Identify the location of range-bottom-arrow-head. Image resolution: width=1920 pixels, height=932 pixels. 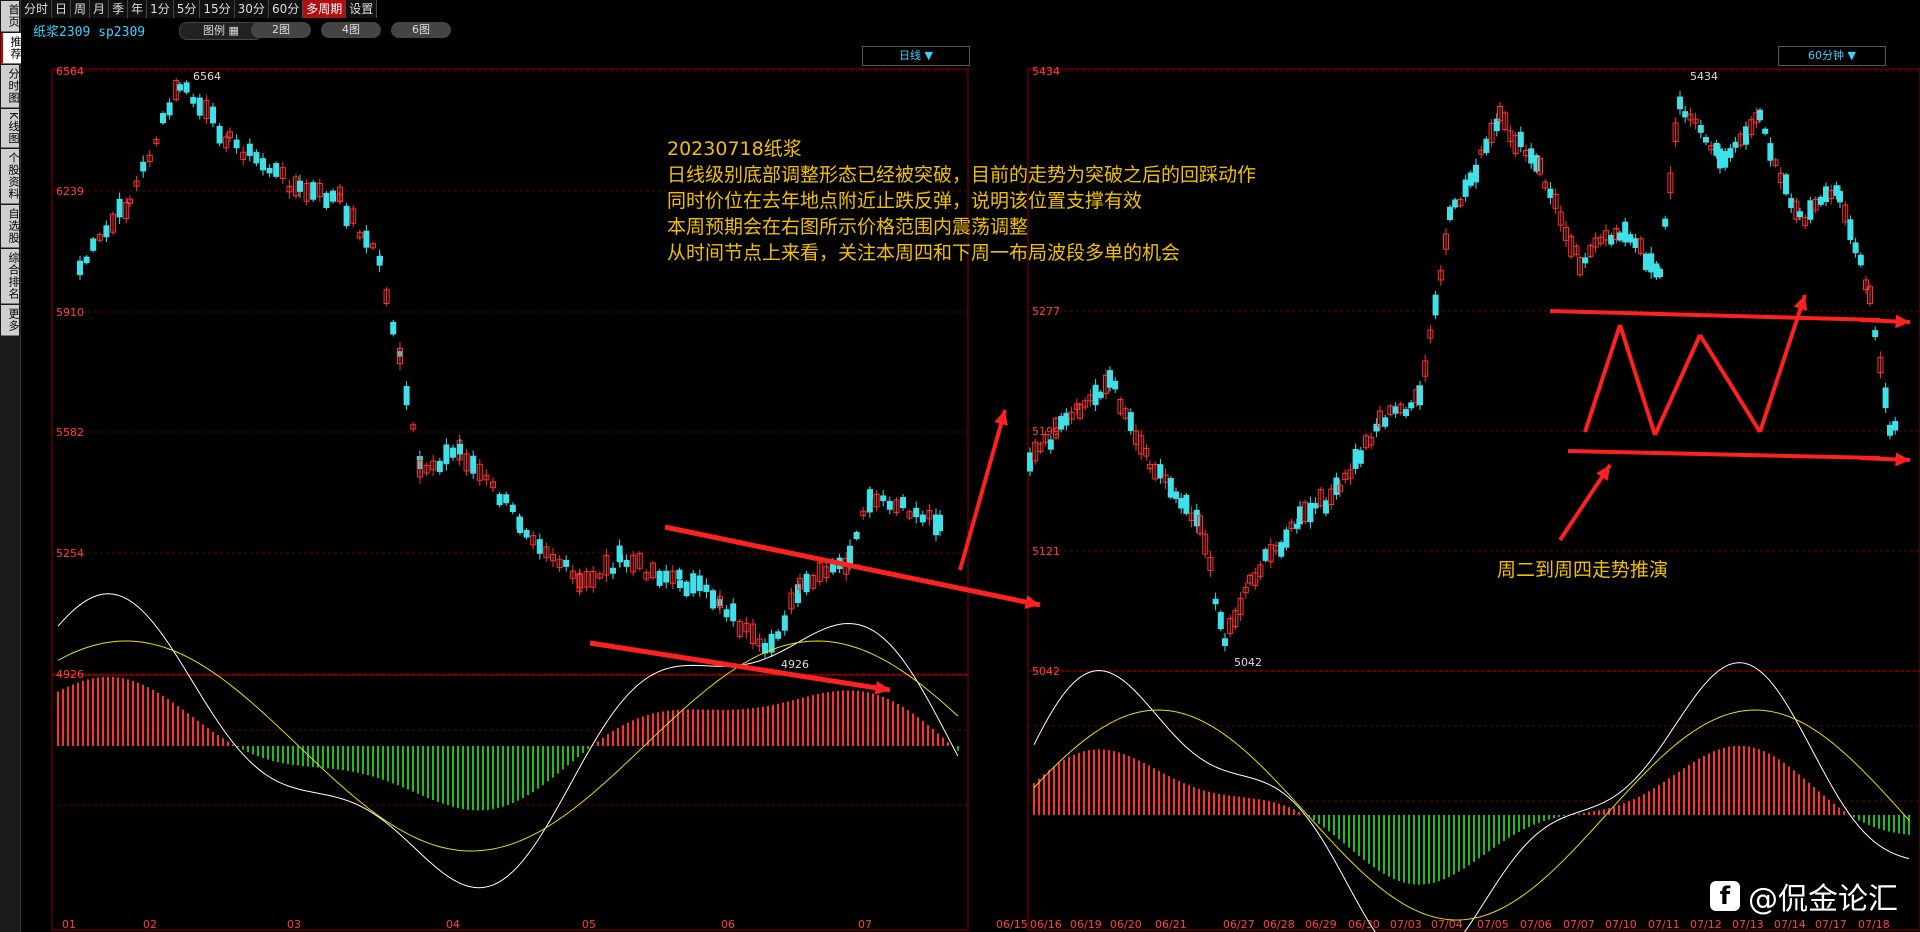
(1902, 459).